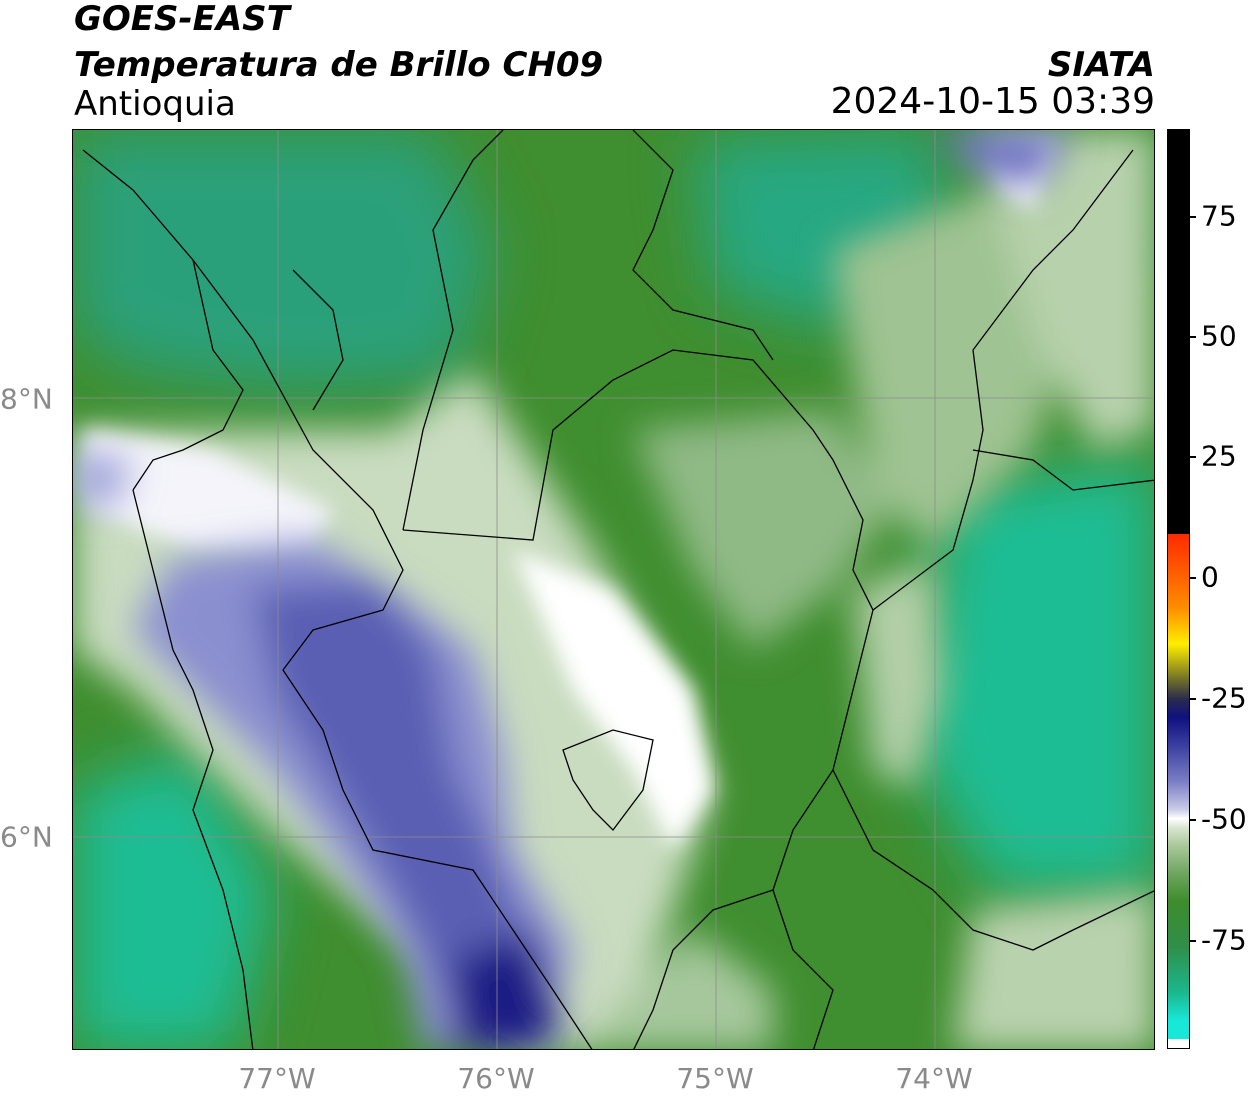 The width and height of the screenshot is (1252, 1099). I want to click on product-title: Temperatura de Brillo CH09, so click(339, 65).